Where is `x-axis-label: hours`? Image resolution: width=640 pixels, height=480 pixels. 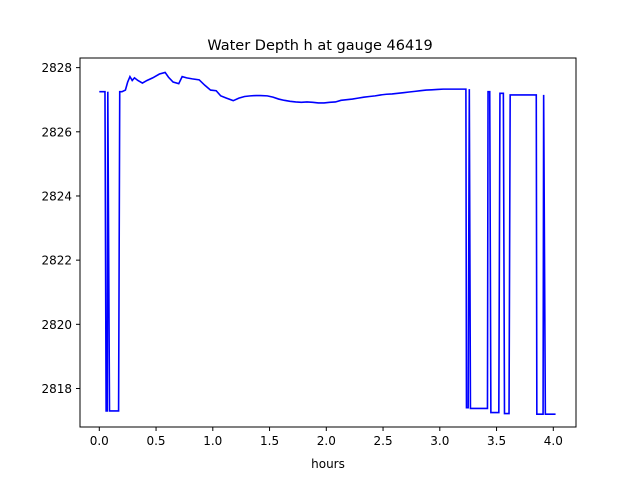
x-axis-label: hours is located at coordinates (328, 464).